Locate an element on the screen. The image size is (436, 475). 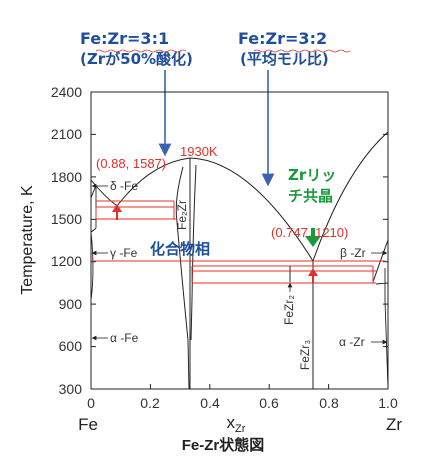
x-tick-label: 0.4 is located at coordinates (210, 403).